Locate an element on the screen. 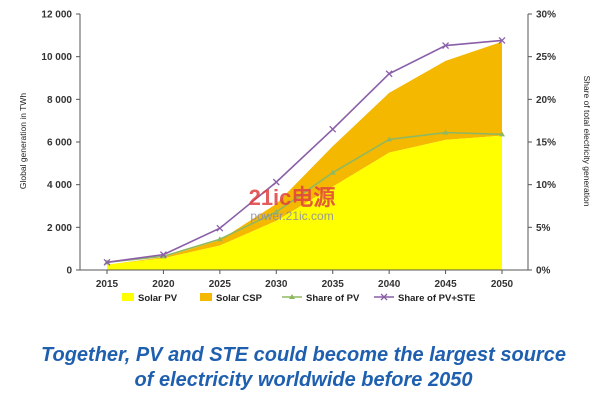 This screenshot has width=607, height=405. y2-tick-label: 20% is located at coordinates (546, 100).